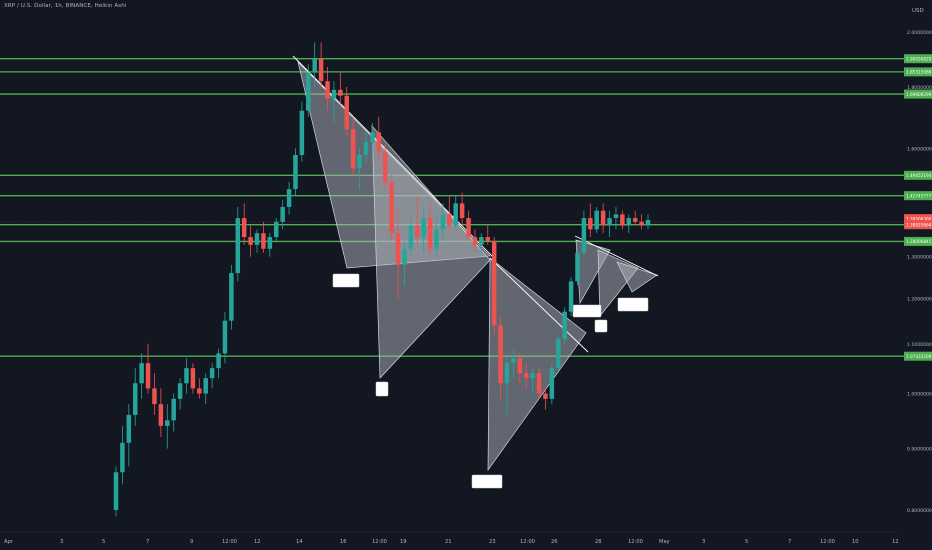 The height and width of the screenshot is (550, 932). Describe the element at coordinates (61, 542) in the screenshot. I see `x-tick-label: 3` at that location.